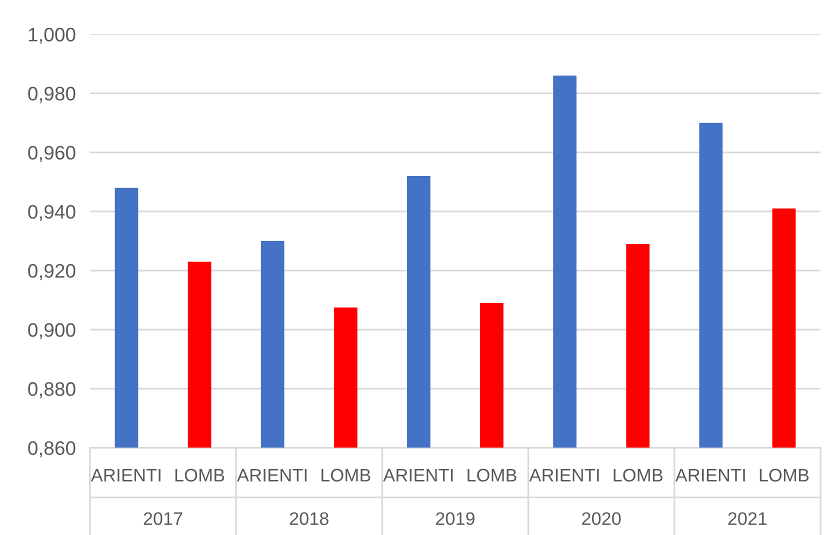 The height and width of the screenshot is (535, 833). Describe the element at coordinates (52, 390) in the screenshot. I see `y-tick-label: 0,880` at that location.